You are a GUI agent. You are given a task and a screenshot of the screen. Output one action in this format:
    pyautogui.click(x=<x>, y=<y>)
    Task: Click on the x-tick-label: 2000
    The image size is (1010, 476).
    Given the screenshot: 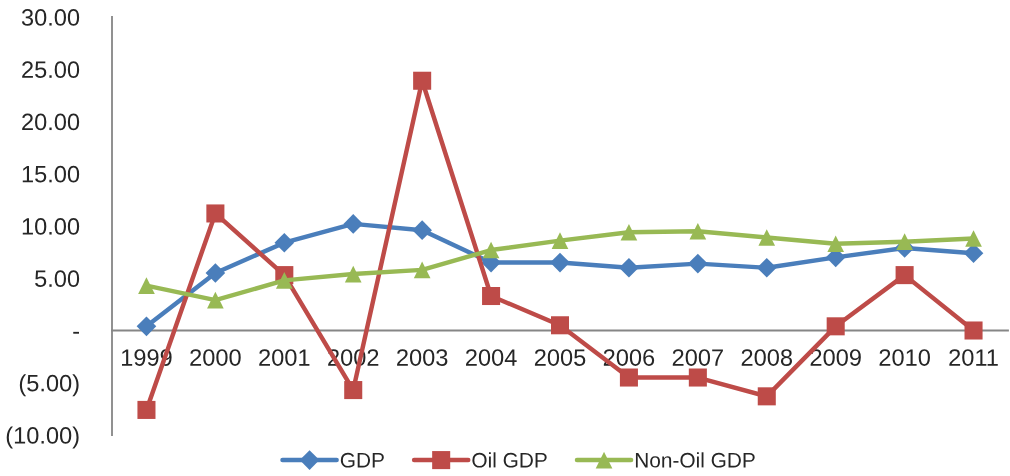 What is the action you would take?
    pyautogui.click(x=215, y=357)
    